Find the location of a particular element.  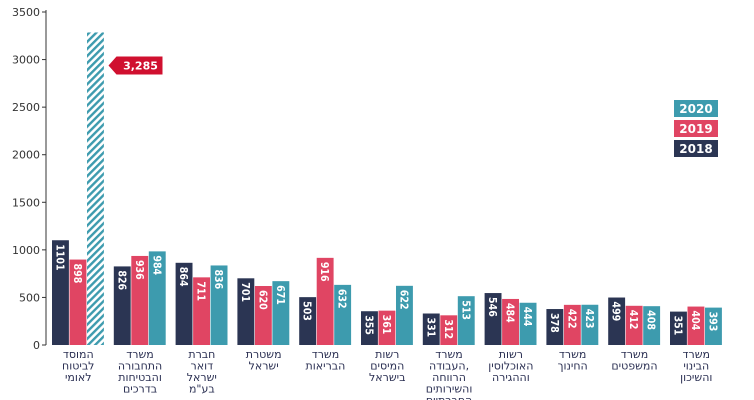

bar-value-label: 312 is located at coordinates (448, 329).